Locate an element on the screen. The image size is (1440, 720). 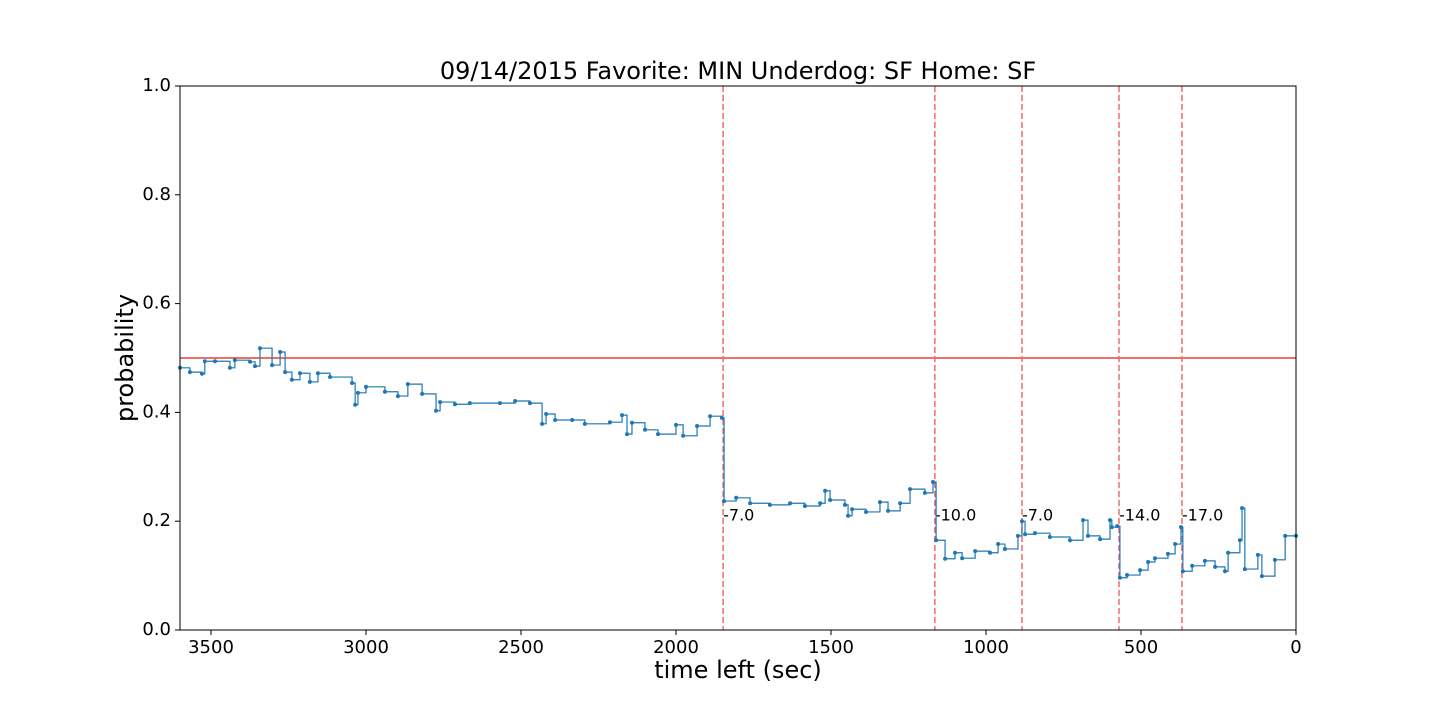
x-tick-label: 0 is located at coordinates (1295, 647).